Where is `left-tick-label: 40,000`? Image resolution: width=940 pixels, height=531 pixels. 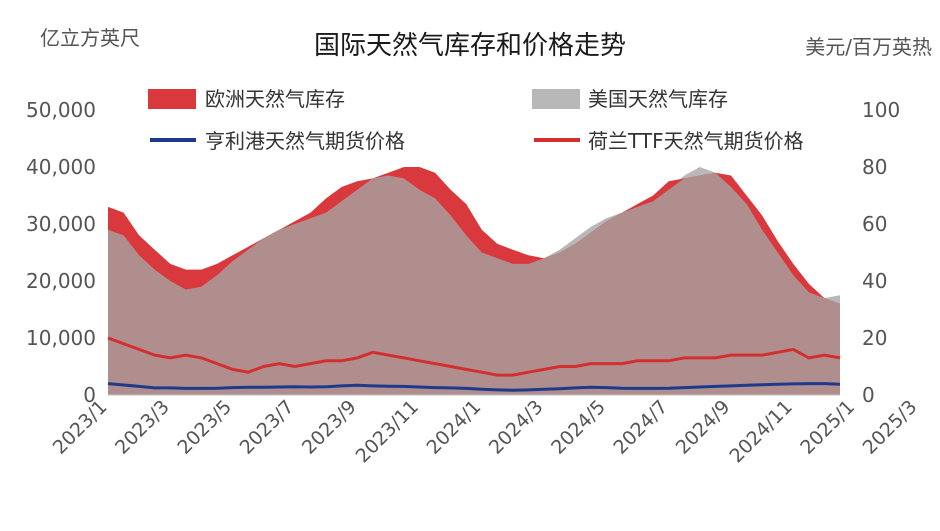
left-tick-label: 40,000 is located at coordinates (61, 167).